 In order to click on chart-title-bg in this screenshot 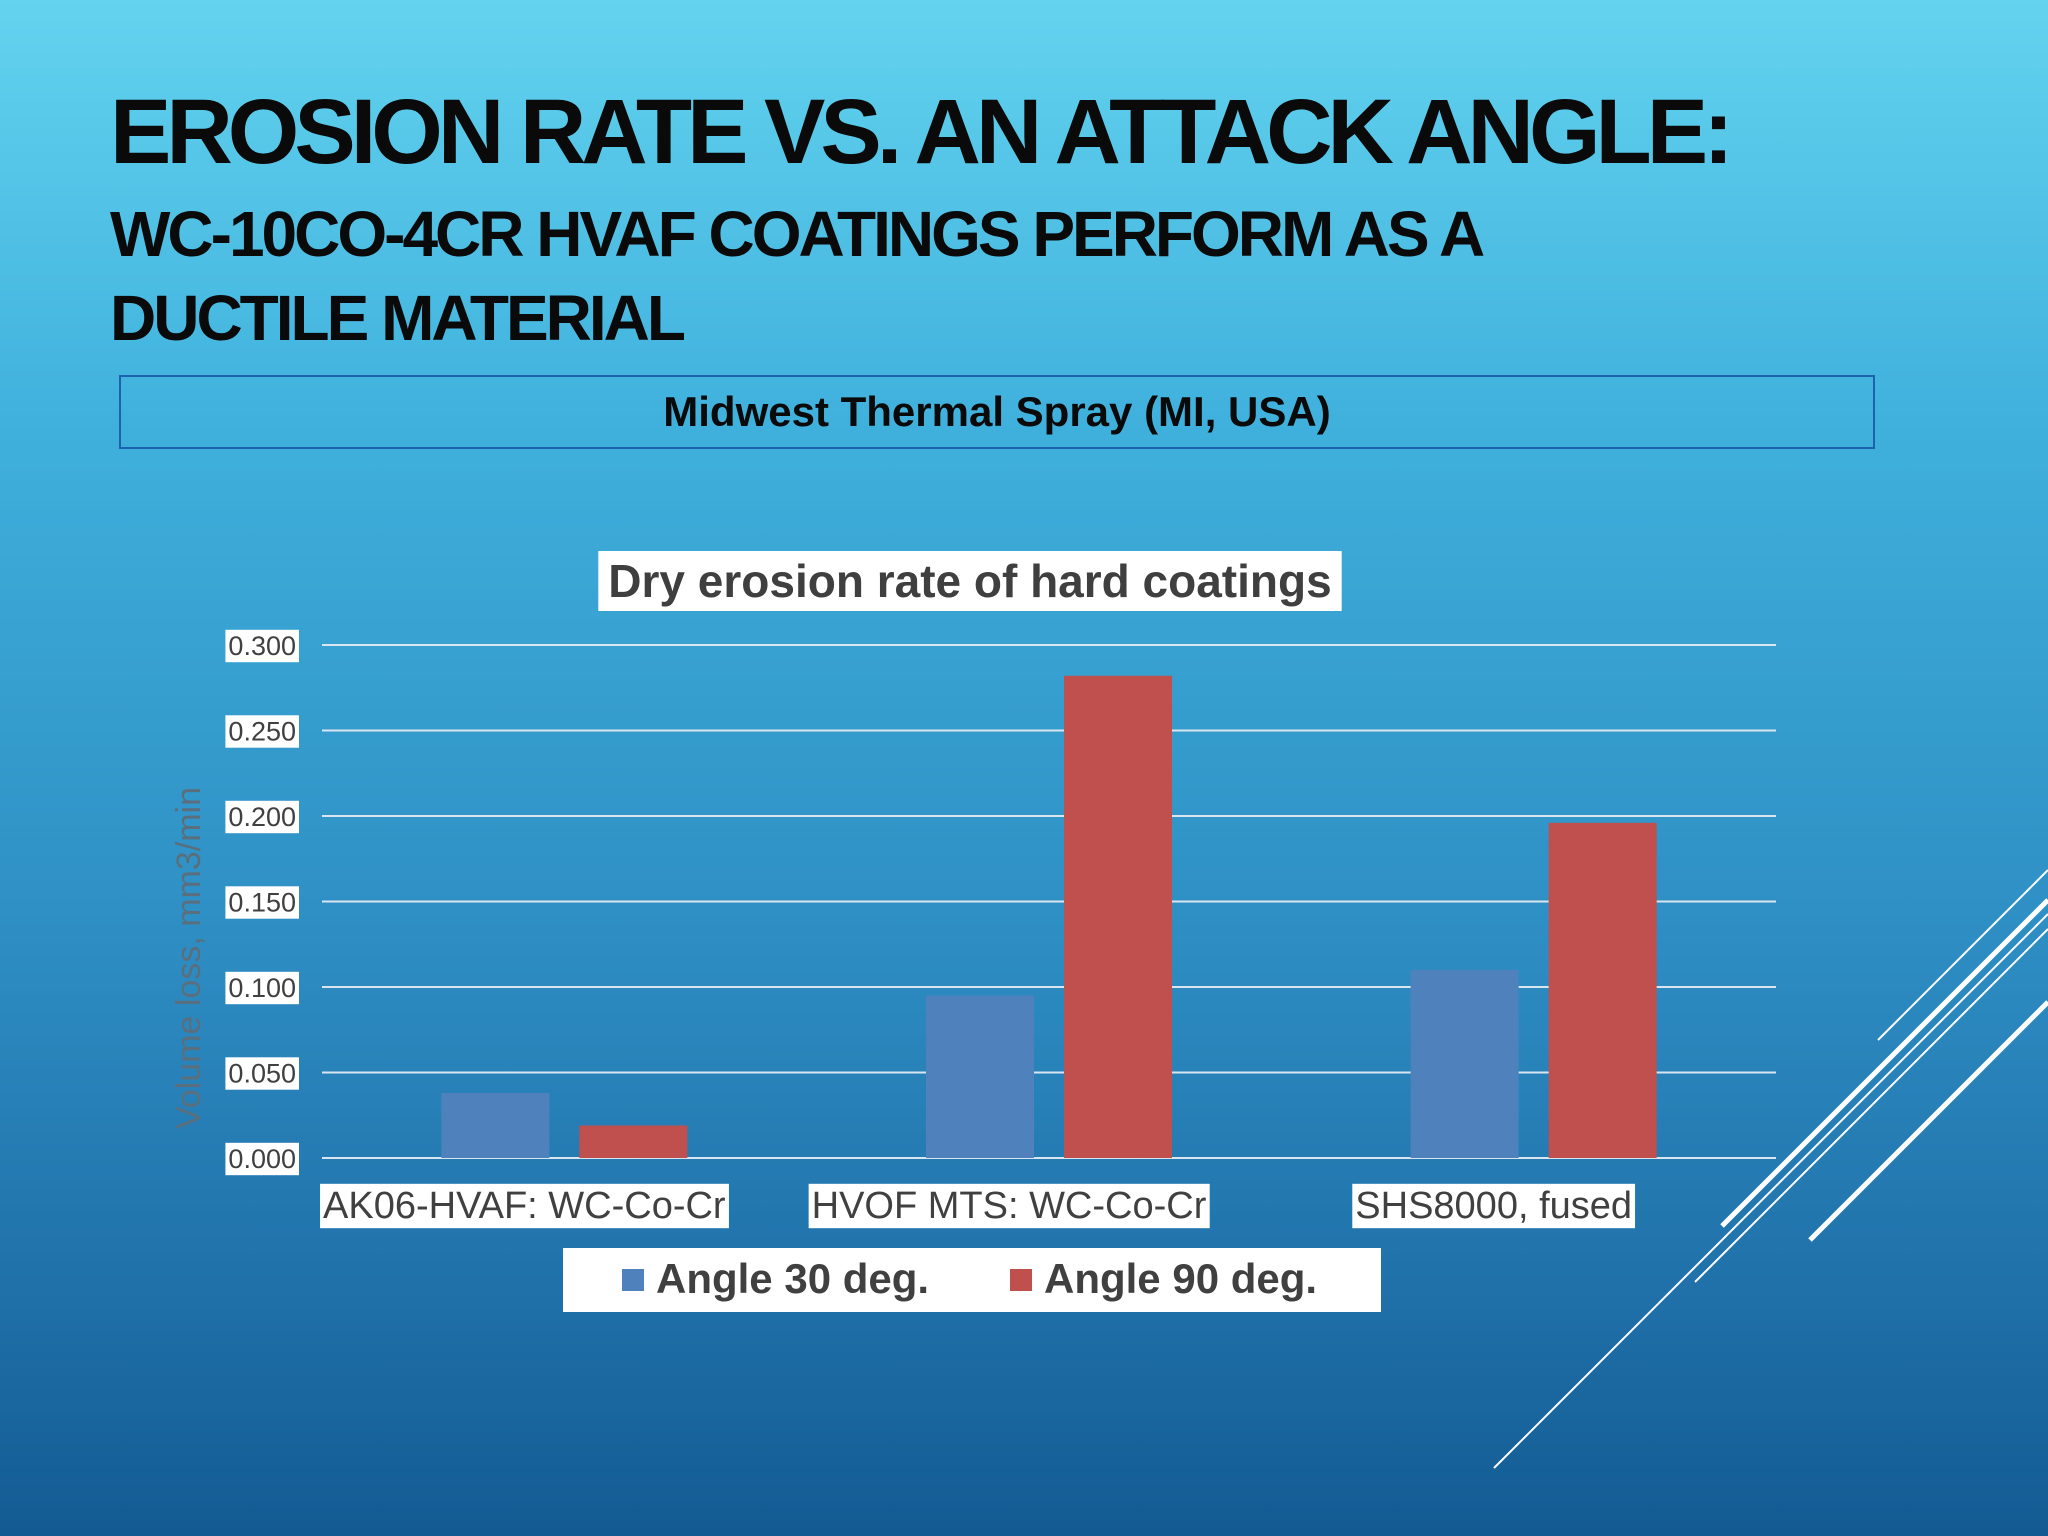, I will do `click(970, 581)`.